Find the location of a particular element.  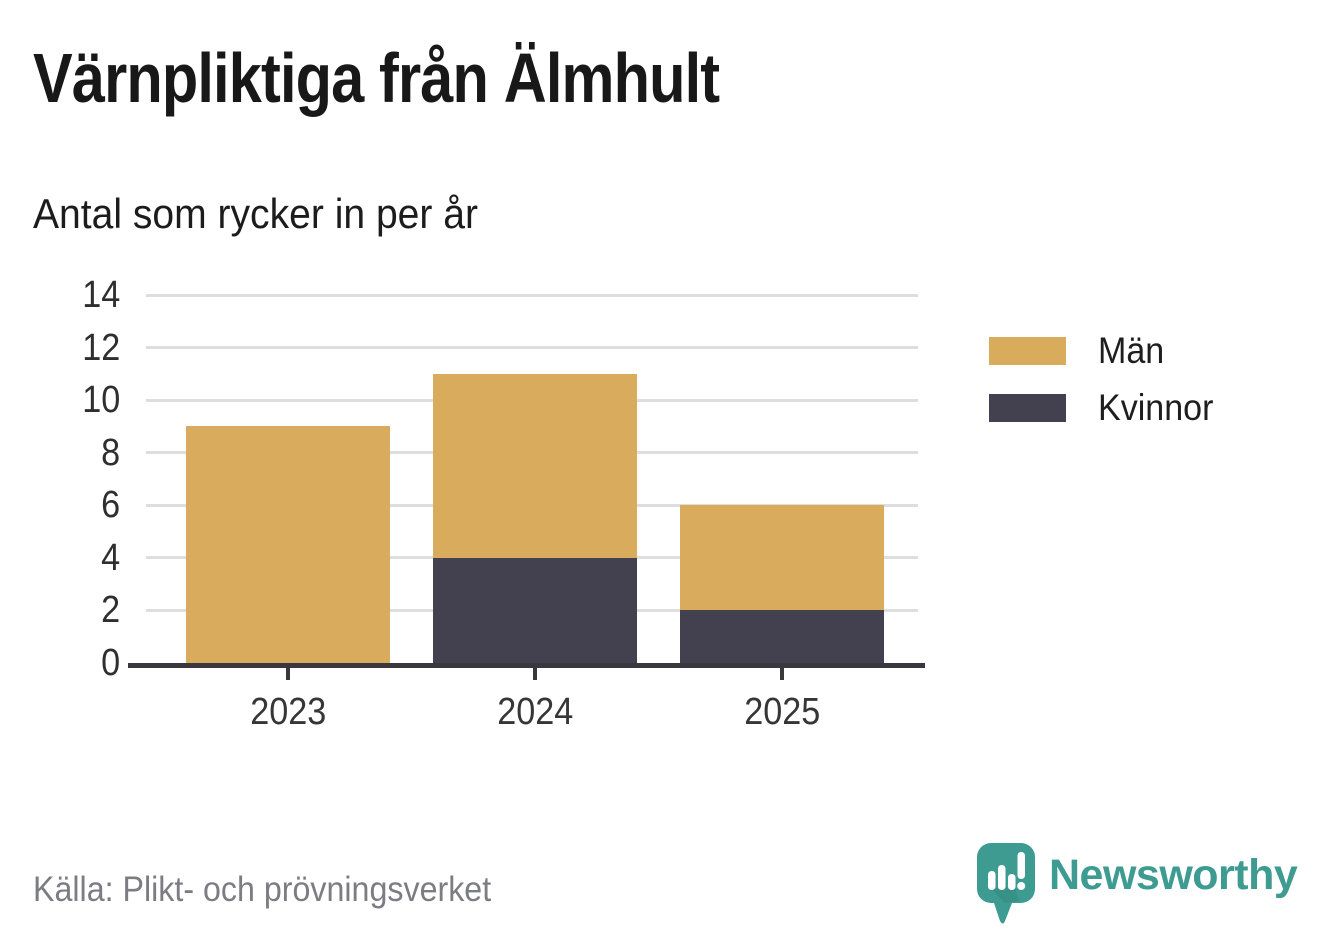

bar-segment-män-2023 is located at coordinates (288, 544).